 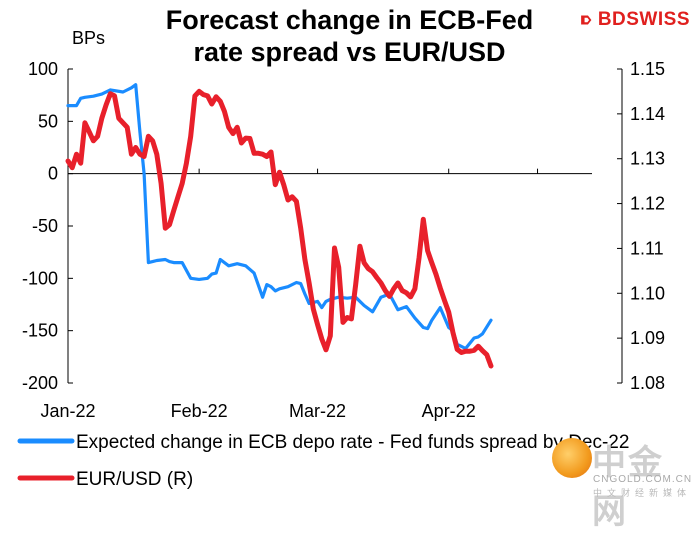 What do you see at coordinates (45, 226) in the screenshot?
I see `left-y-tick-label: -50` at bounding box center [45, 226].